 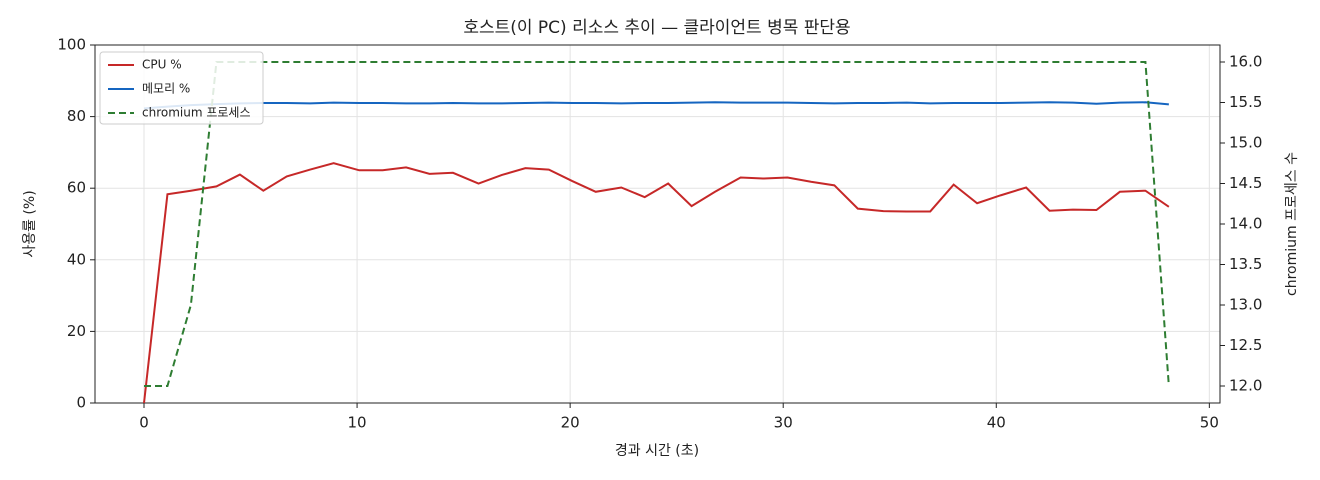 What do you see at coordinates (144, 423) in the screenshot?
I see `x-tick-label: 0` at bounding box center [144, 423].